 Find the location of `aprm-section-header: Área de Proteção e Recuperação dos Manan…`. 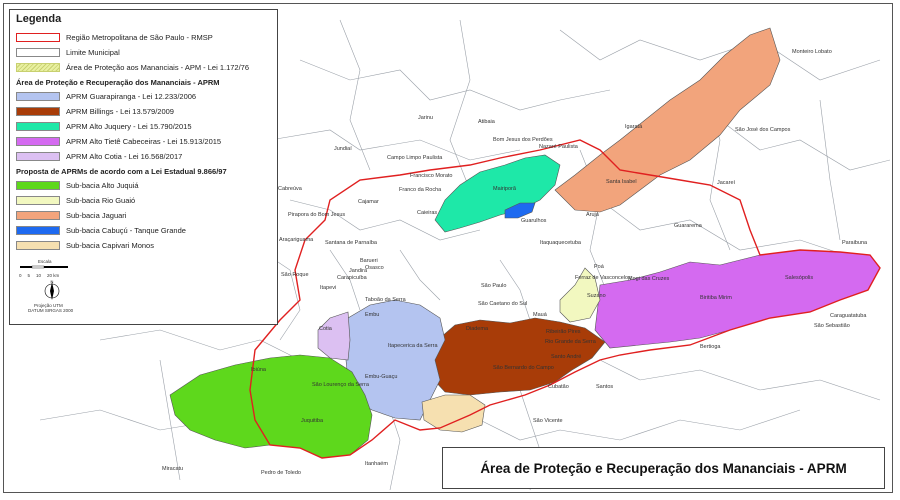

aprm-section-header: Área de Proteção e Recuperação dos Manan… is located at coordinates (118, 82).